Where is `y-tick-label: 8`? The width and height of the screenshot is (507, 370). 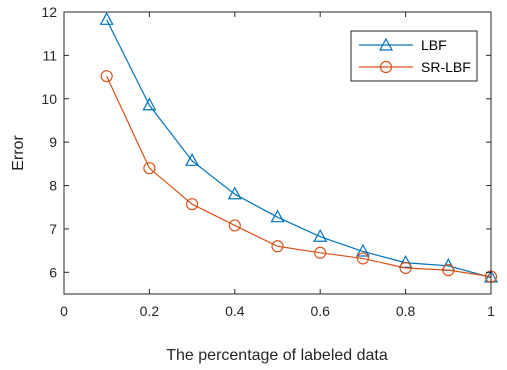 y-tick-label: 8 is located at coordinates (53, 186).